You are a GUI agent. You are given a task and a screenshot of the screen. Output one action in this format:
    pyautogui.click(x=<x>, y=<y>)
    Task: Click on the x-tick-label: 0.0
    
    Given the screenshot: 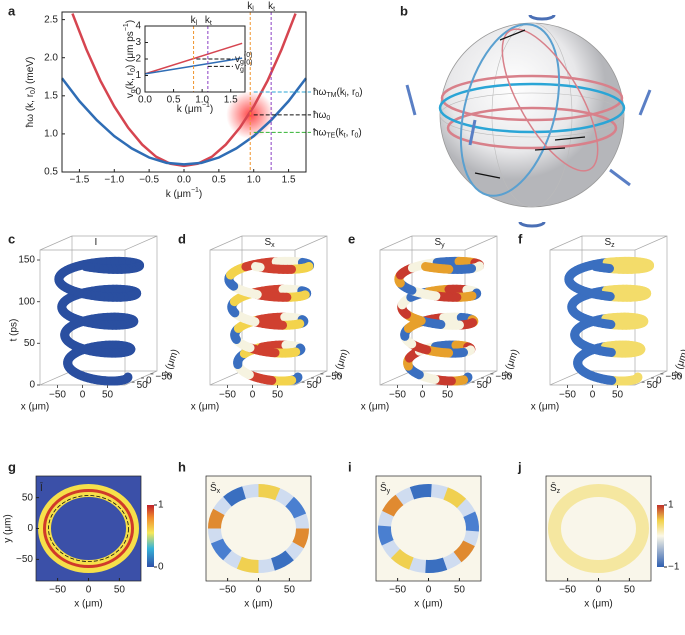 What is the action you would take?
    pyautogui.click(x=145, y=100)
    